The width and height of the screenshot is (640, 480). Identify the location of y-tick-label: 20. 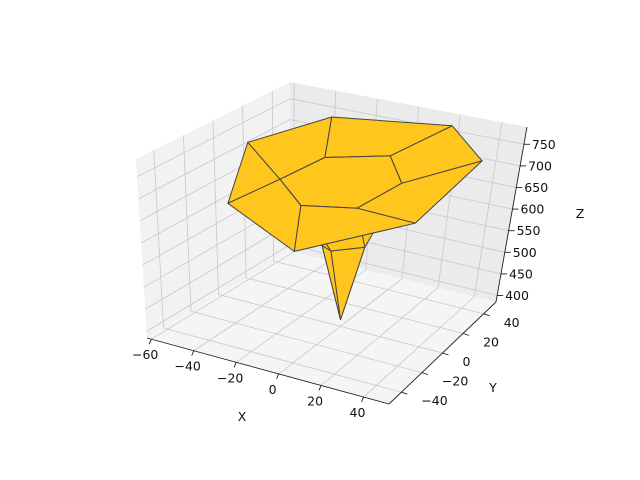
(491, 341).